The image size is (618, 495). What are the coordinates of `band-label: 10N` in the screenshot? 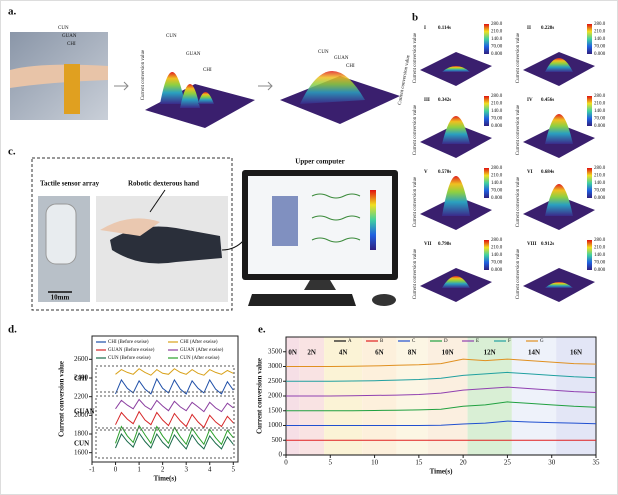 It's located at (448, 353).